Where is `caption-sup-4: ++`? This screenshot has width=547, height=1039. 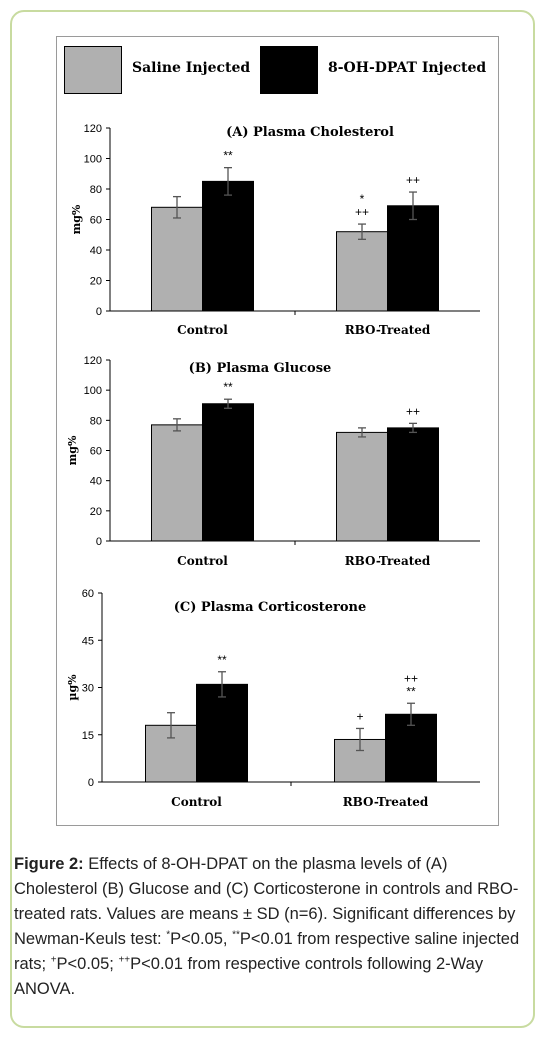
caption-sup-4: ++ is located at coordinates (124, 960).